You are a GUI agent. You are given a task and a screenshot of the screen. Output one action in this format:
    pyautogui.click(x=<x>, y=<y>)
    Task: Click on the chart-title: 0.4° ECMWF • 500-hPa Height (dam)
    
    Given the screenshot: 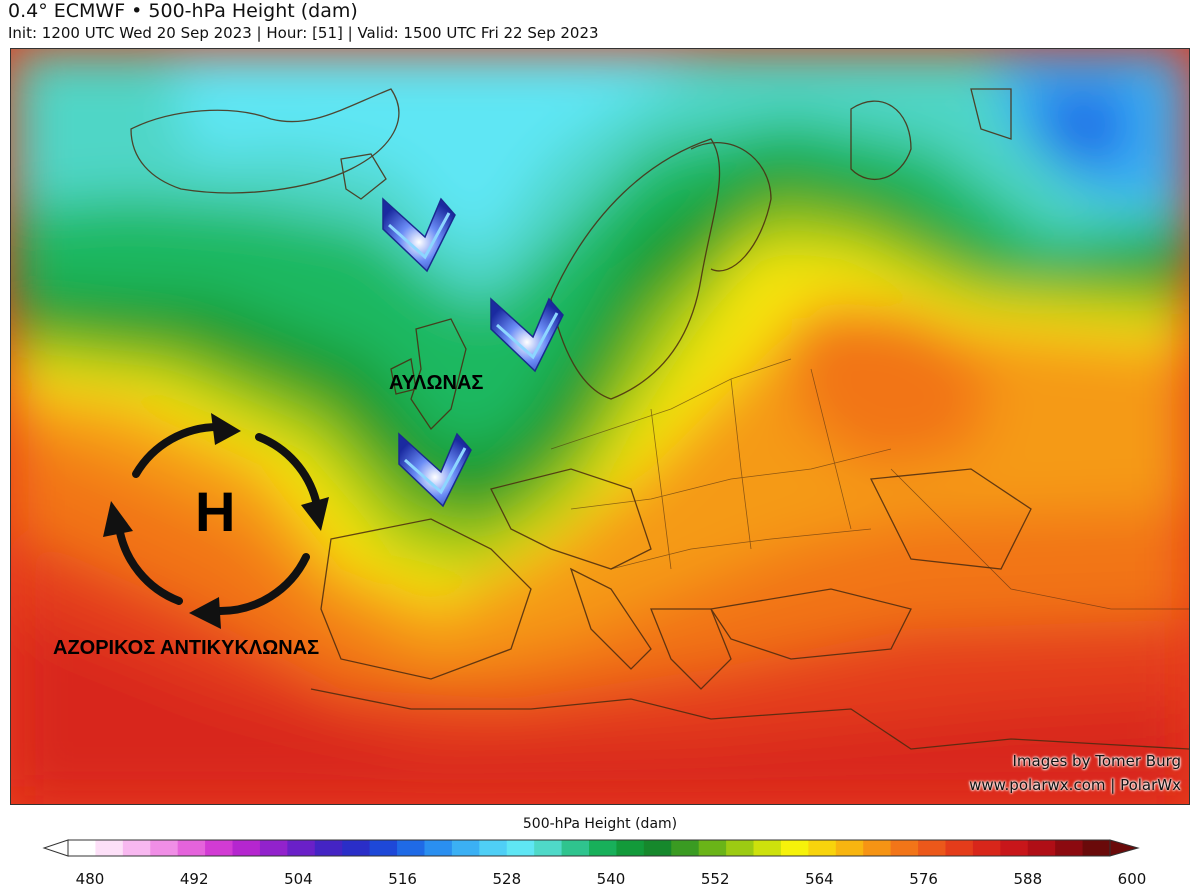 What is the action you would take?
    pyautogui.click(x=183, y=11)
    